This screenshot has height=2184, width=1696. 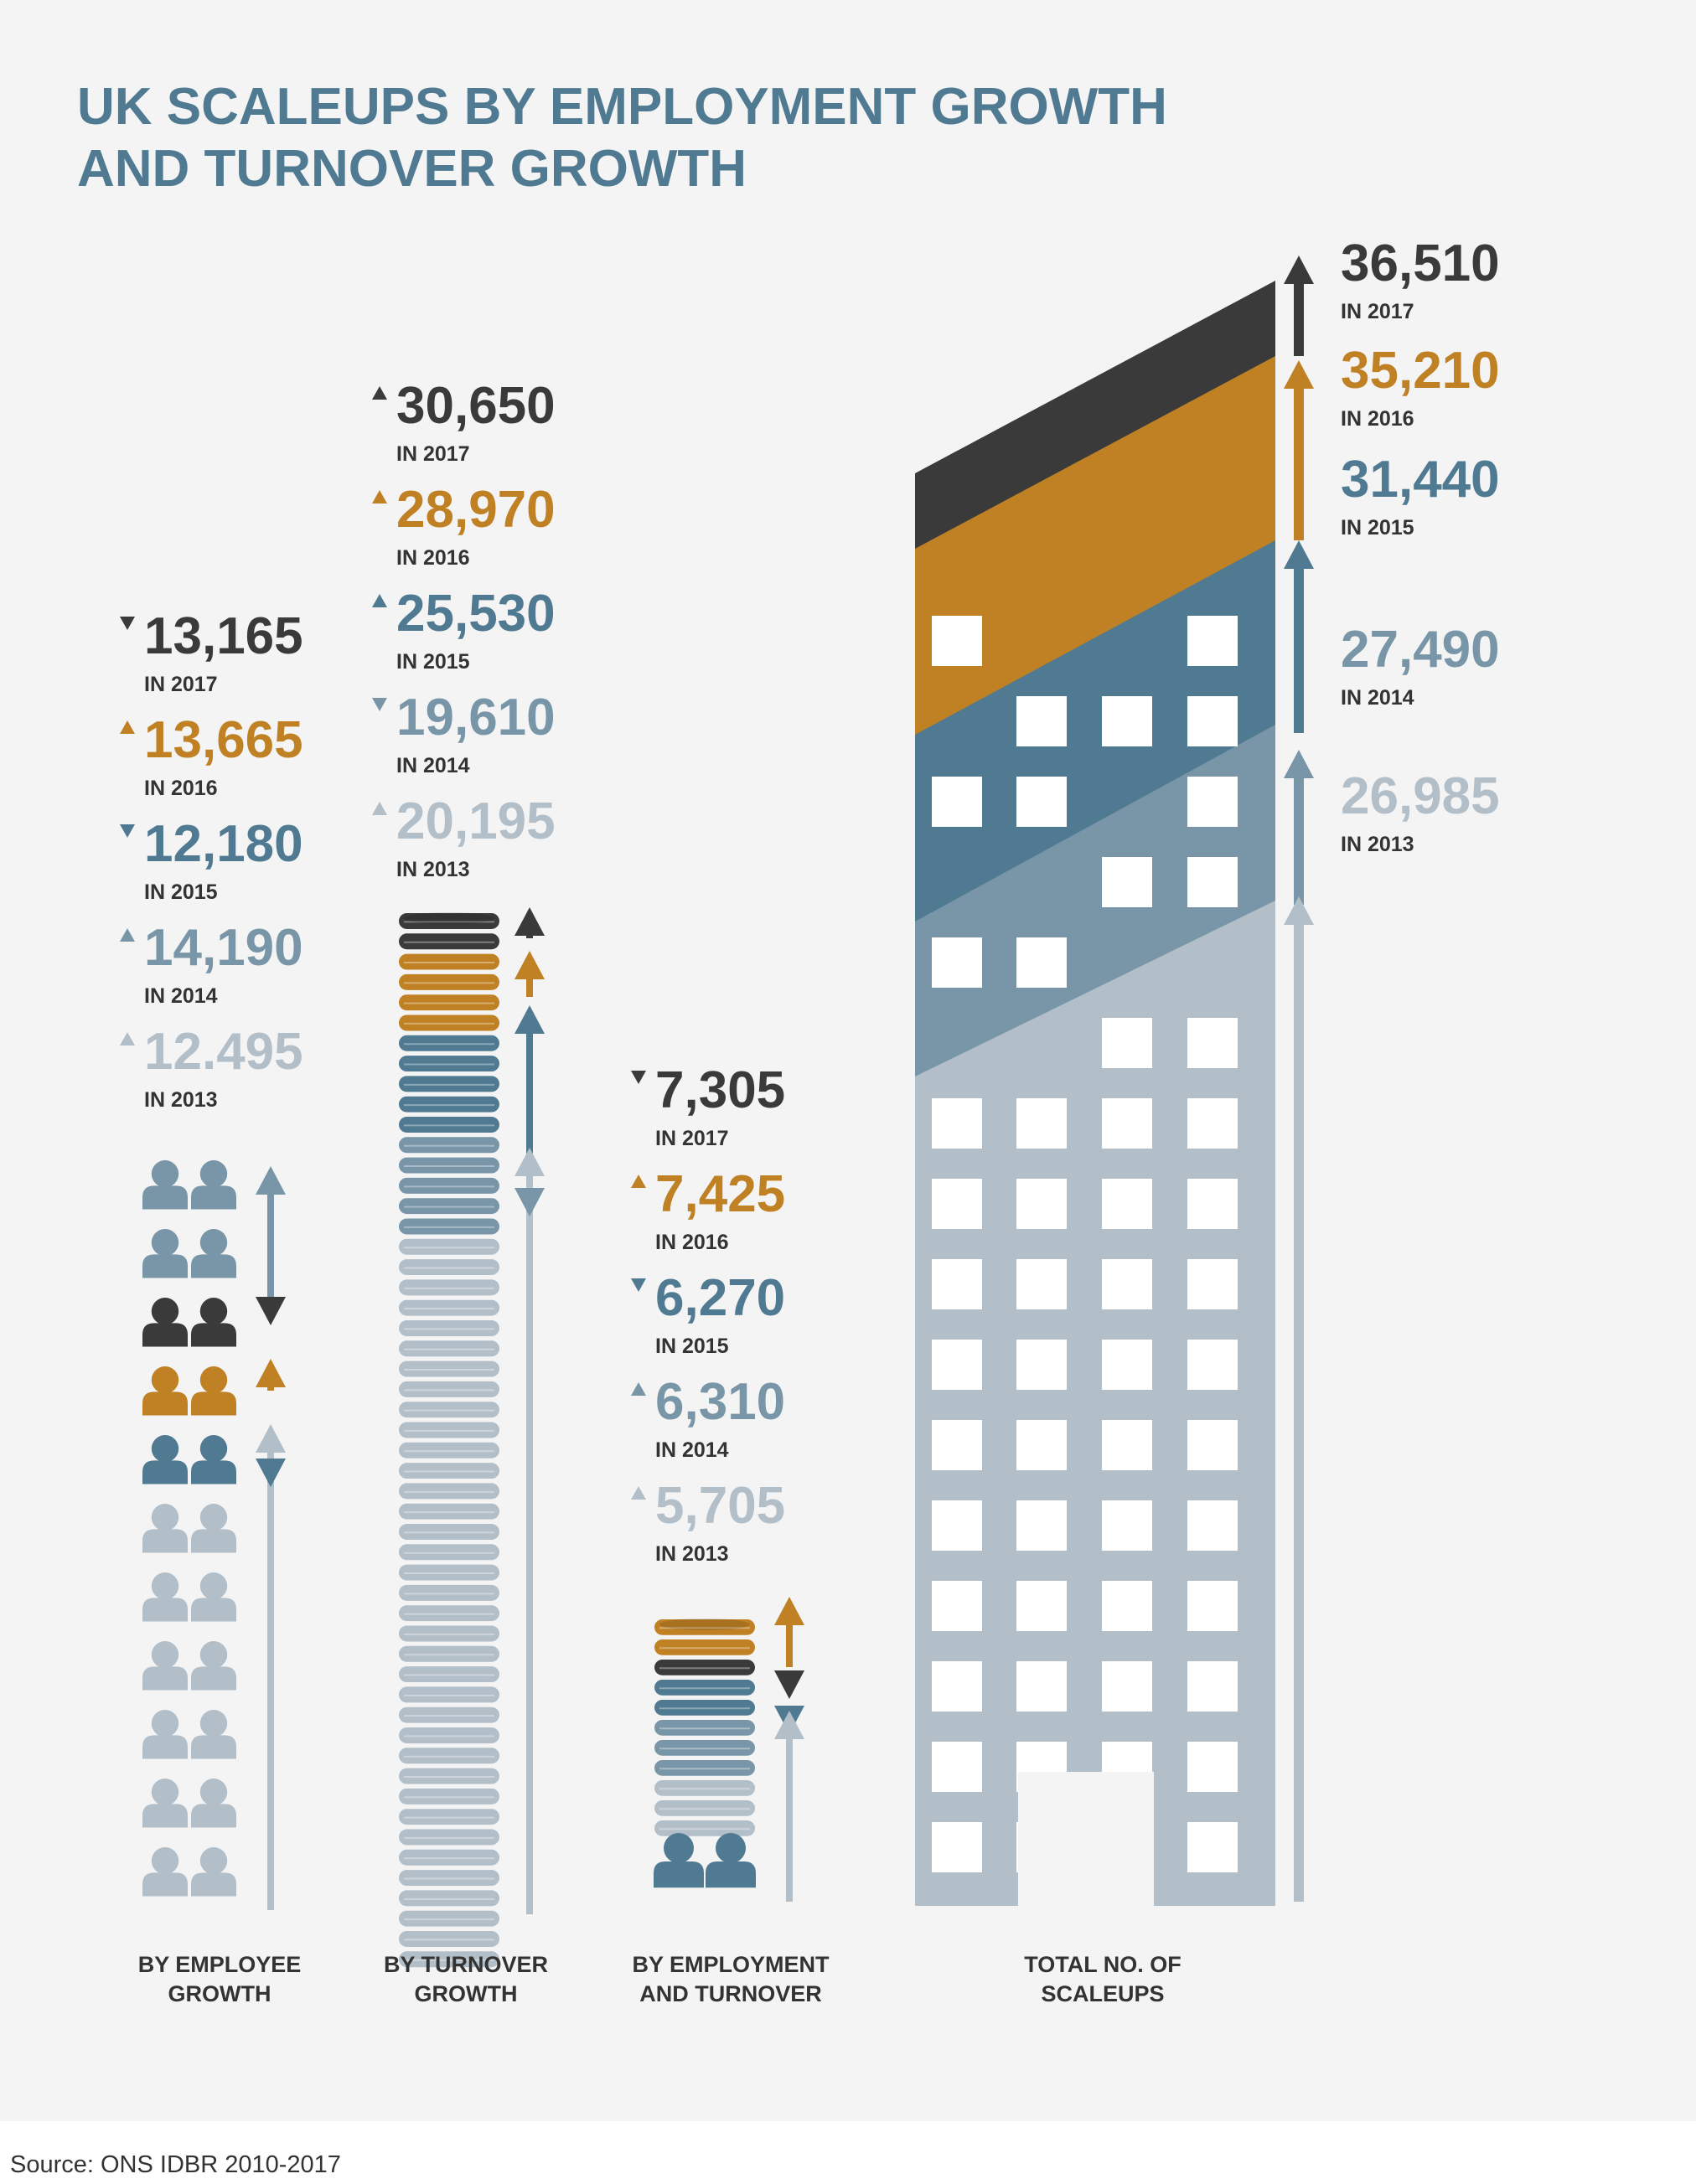 I want to click on caption-line: GROWTH, so click(x=220, y=1993).